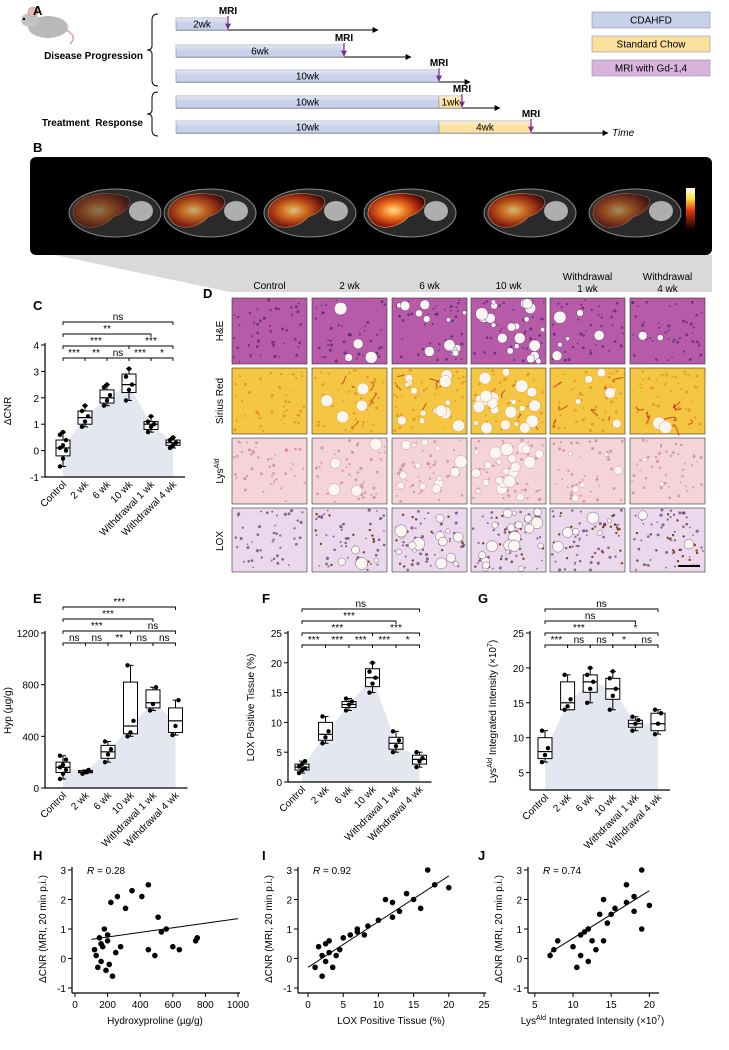 The image size is (729, 1050). I want to click on x-tick-label: Control, so click(293, 799).